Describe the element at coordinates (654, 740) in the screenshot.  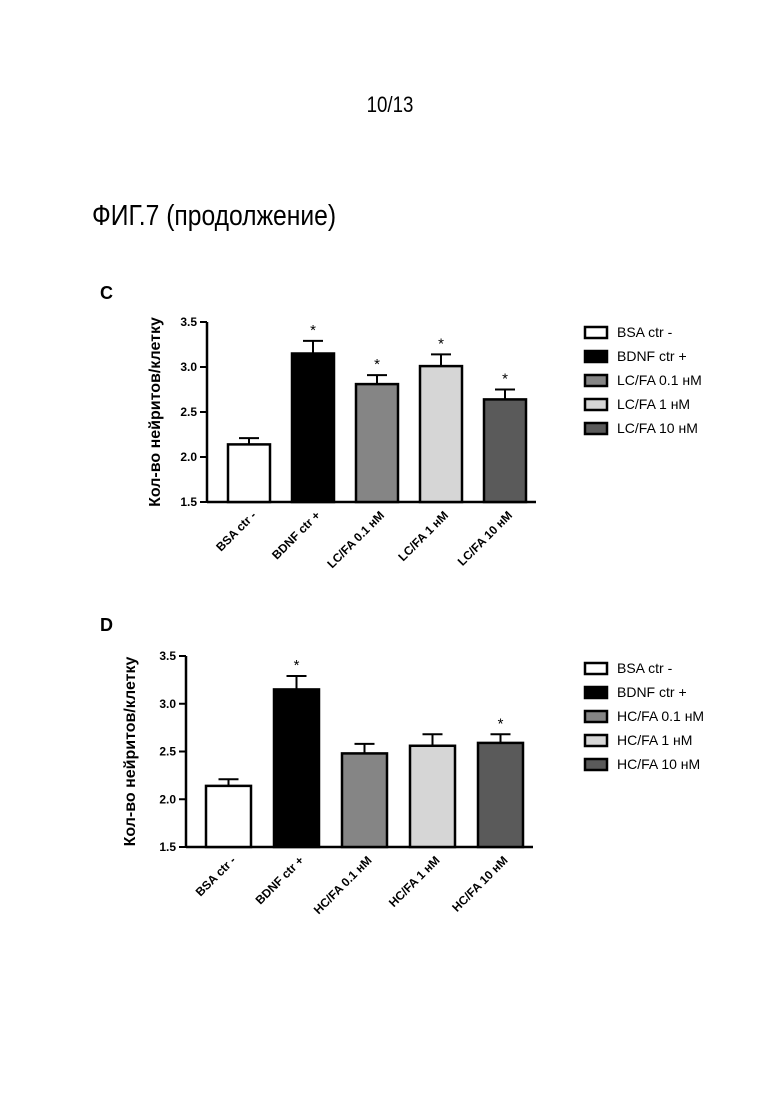
I see `legend-label: HC/FA 1 нМ` at that location.